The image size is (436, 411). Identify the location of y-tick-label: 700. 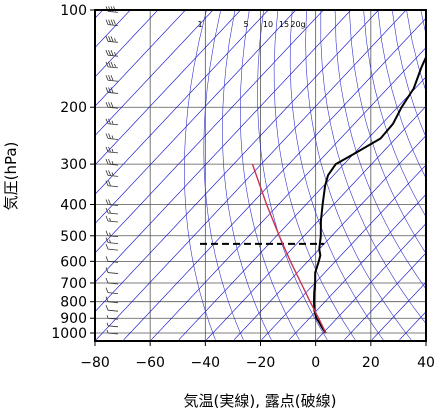
(73, 284).